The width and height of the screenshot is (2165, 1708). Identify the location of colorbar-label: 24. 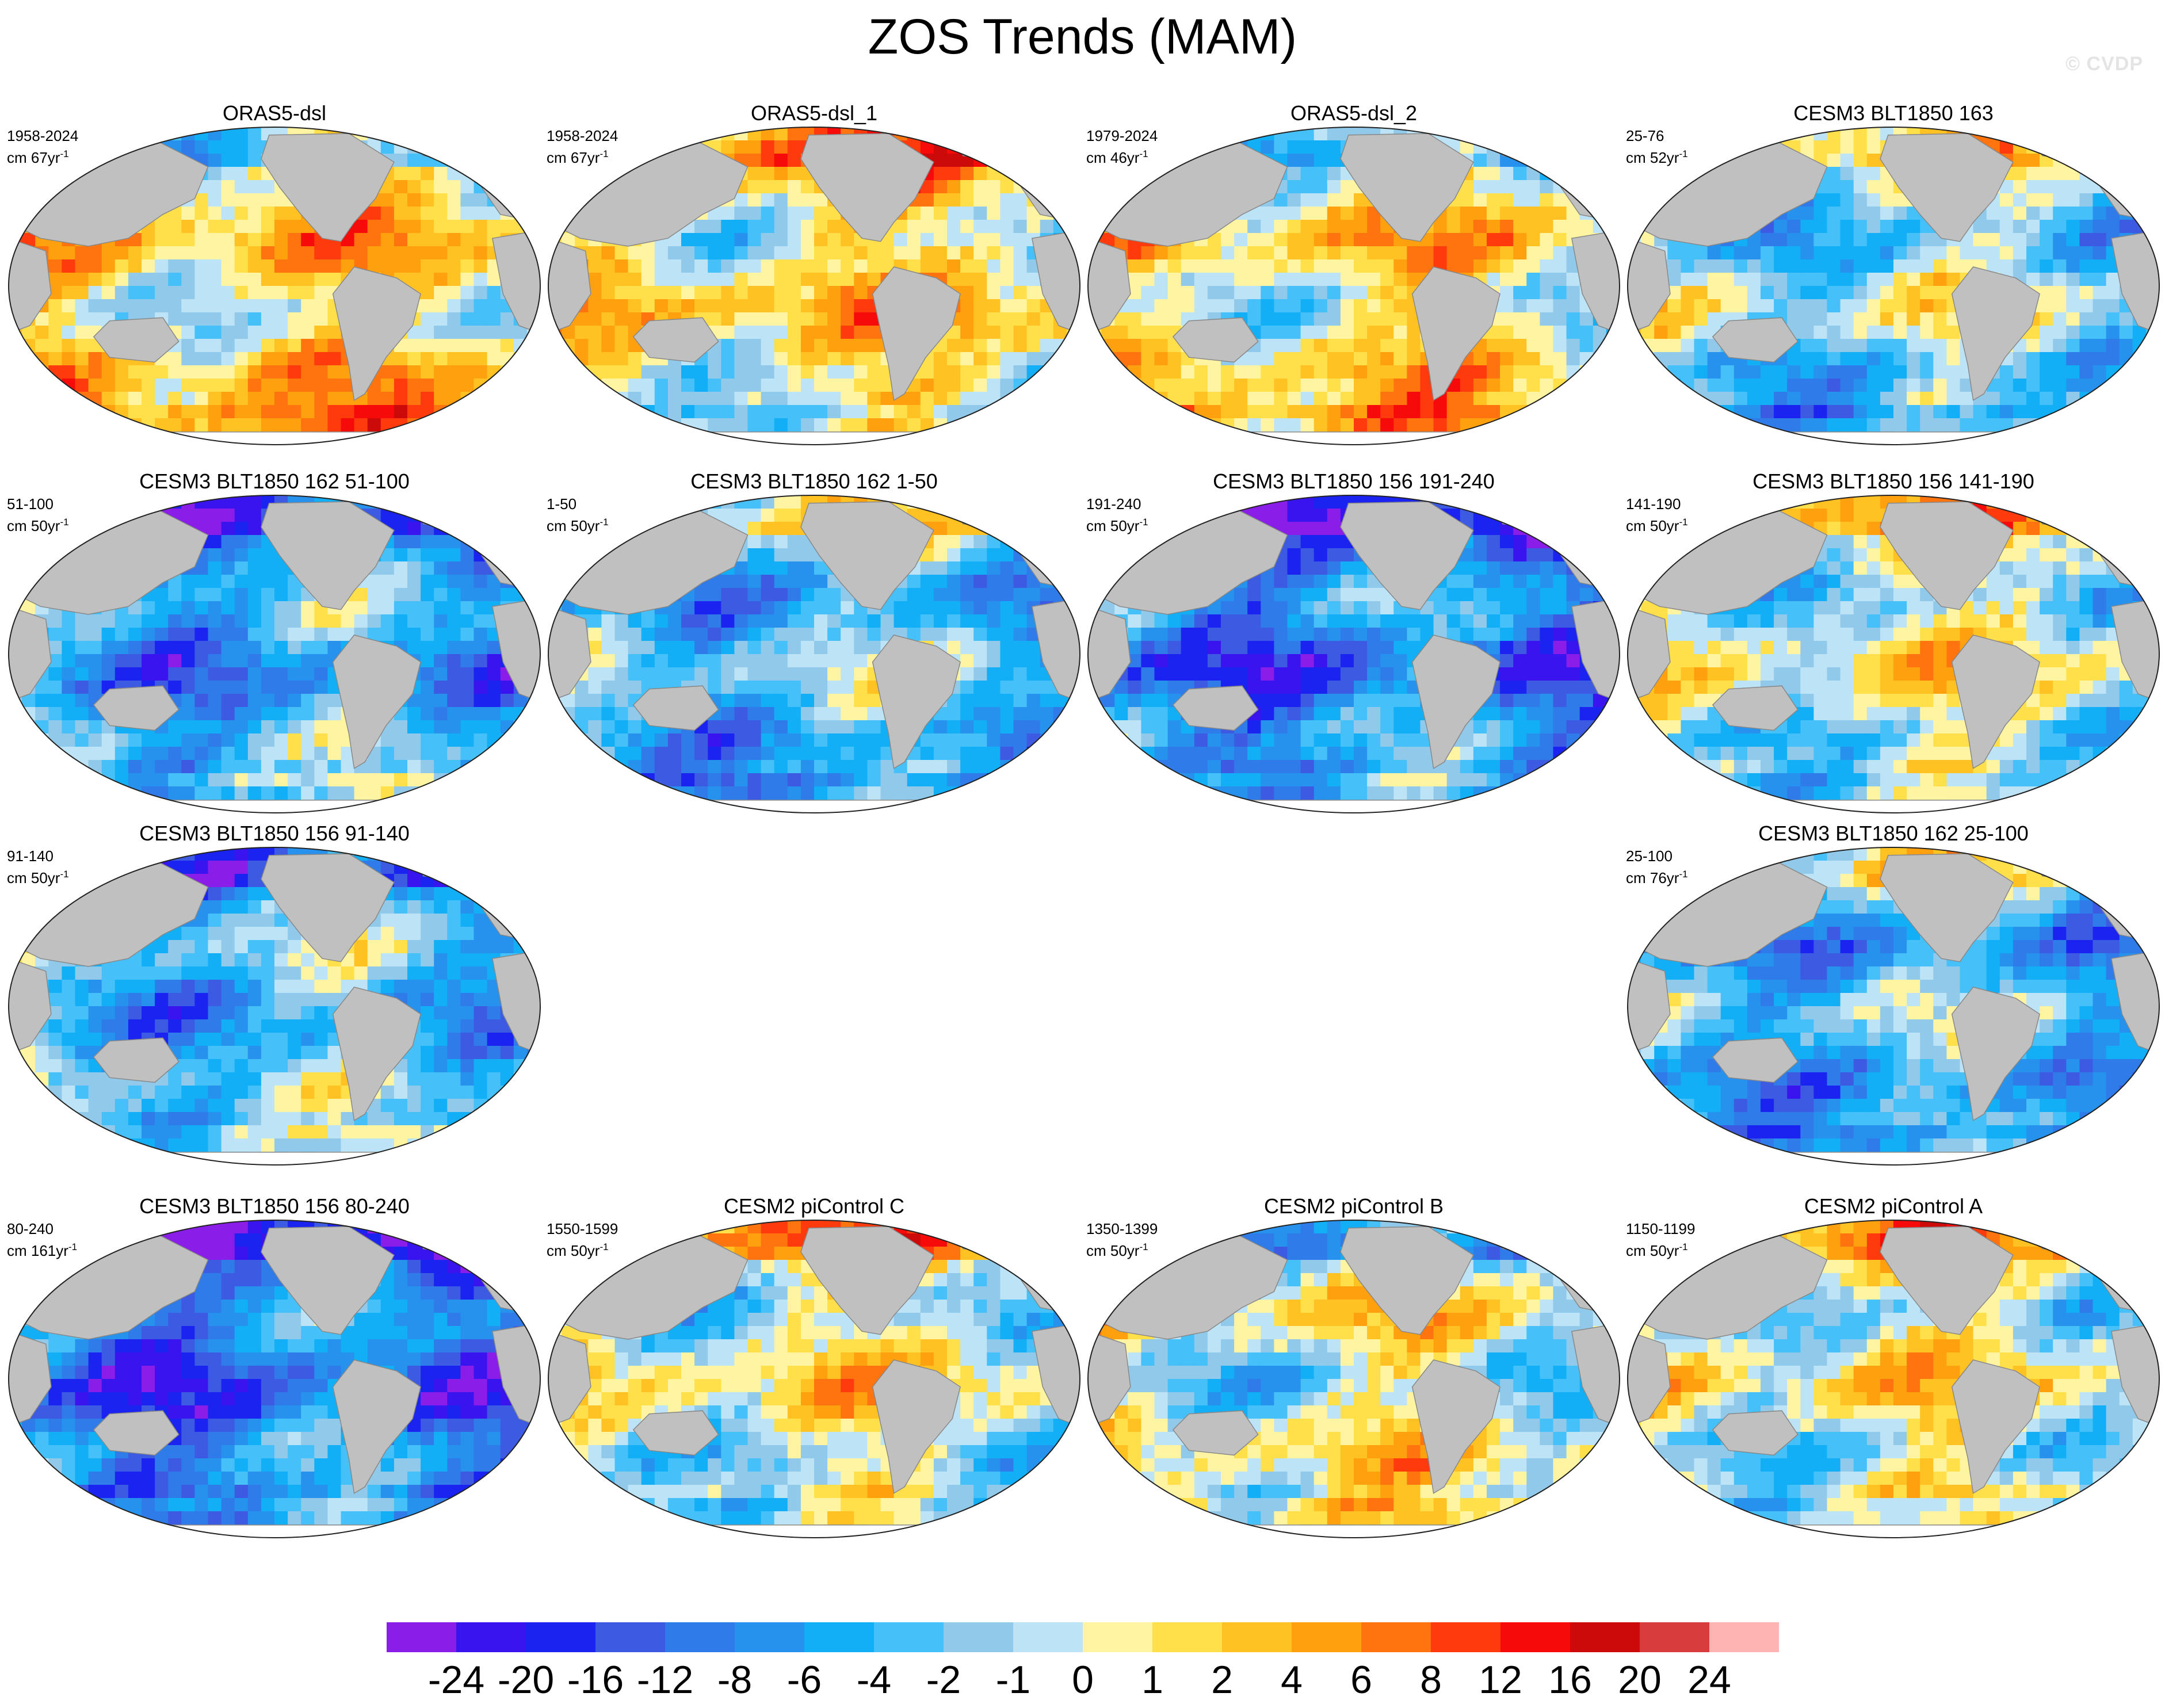
(1709, 1680).